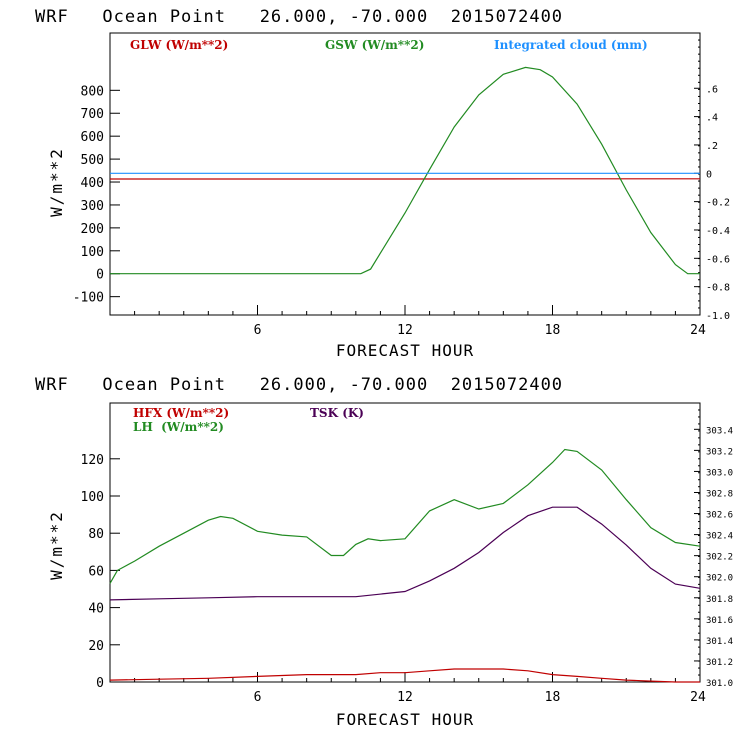 The height and width of the screenshot is (740, 740). Describe the element at coordinates (719, 684) in the screenshot. I see `chart-2-right-tick-label: 301.0` at that location.